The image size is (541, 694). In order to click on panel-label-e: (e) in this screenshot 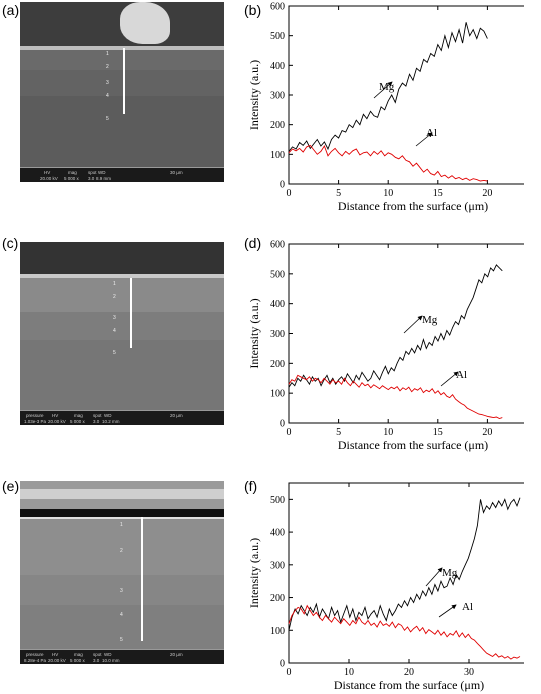, I will do `click(11, 486)`.